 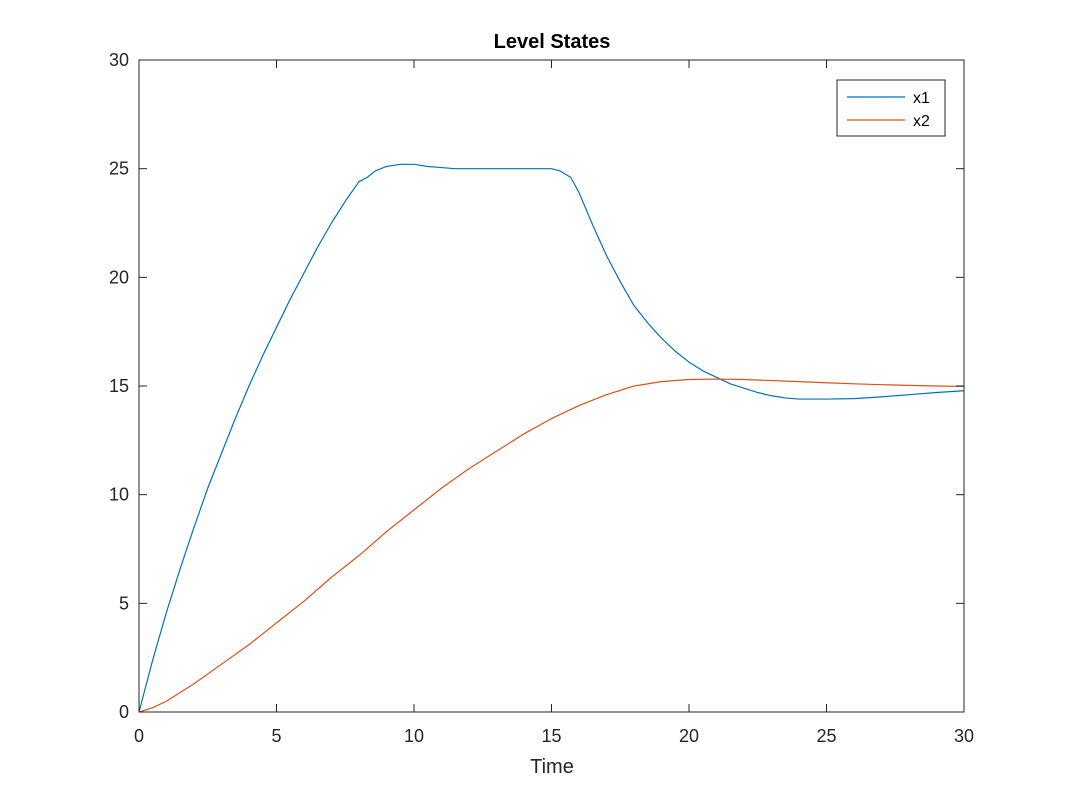 I want to click on x-axis-label: Time, so click(x=552, y=767).